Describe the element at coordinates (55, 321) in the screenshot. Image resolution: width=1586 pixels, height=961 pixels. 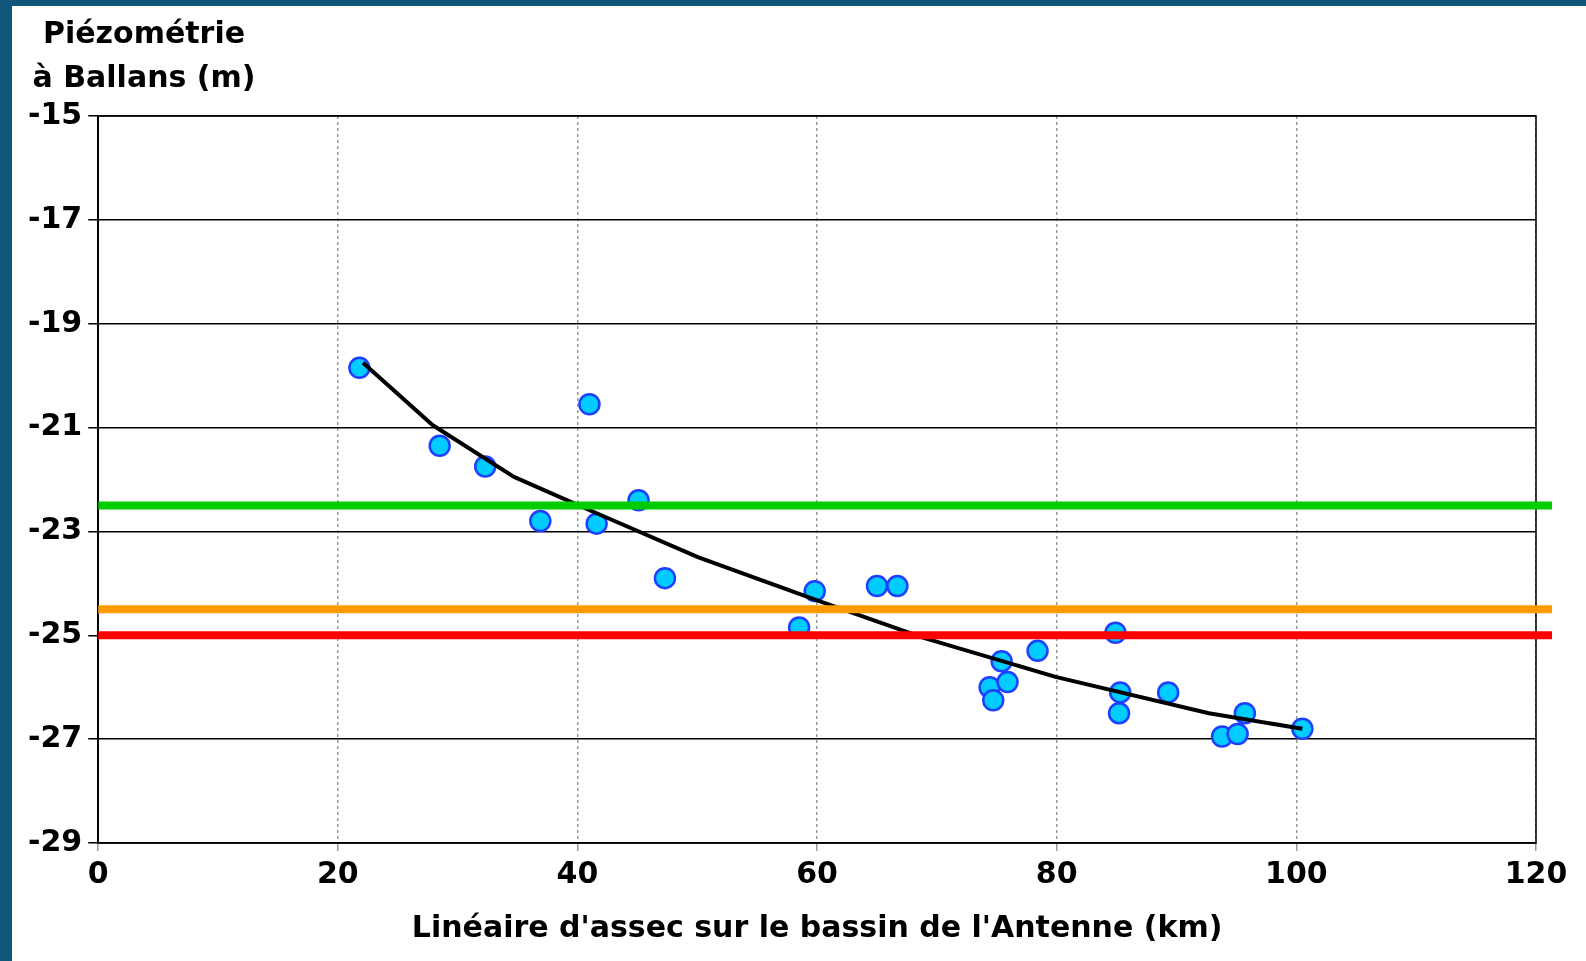
I see `y-tick-label: -19` at that location.